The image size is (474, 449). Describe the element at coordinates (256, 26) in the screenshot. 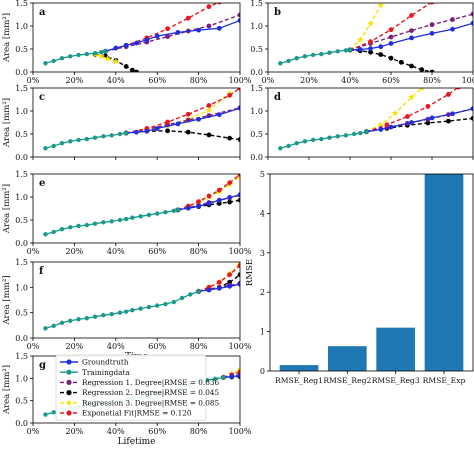

I see `y-tick-label: 1.0` at that location.